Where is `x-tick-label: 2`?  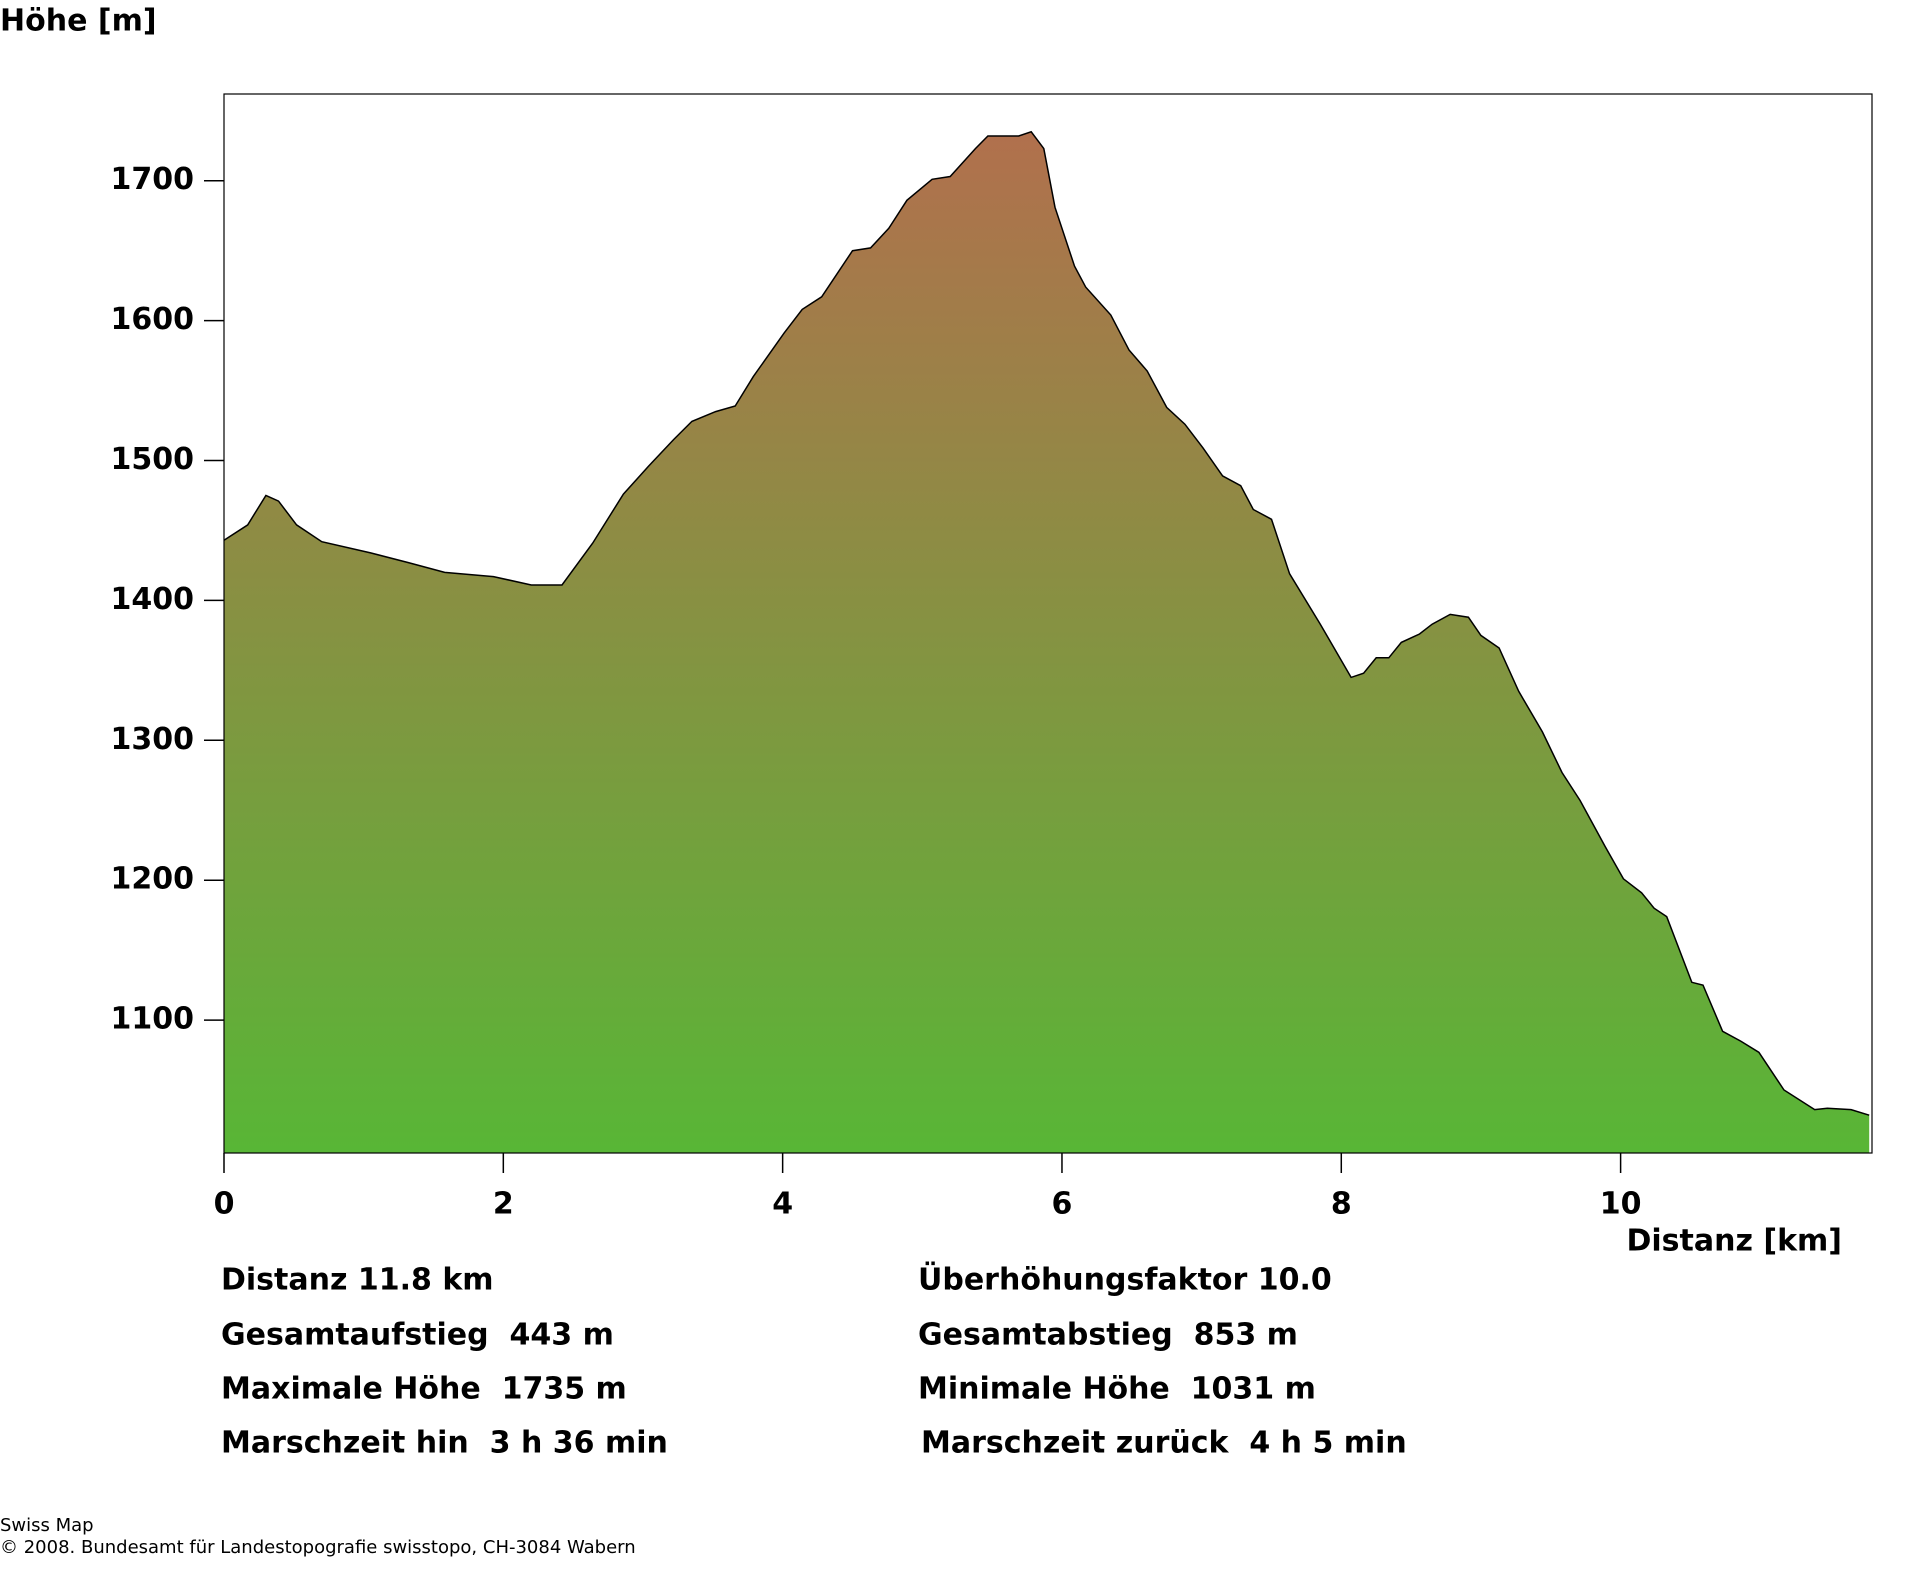 x-tick-label: 2 is located at coordinates (503, 1204).